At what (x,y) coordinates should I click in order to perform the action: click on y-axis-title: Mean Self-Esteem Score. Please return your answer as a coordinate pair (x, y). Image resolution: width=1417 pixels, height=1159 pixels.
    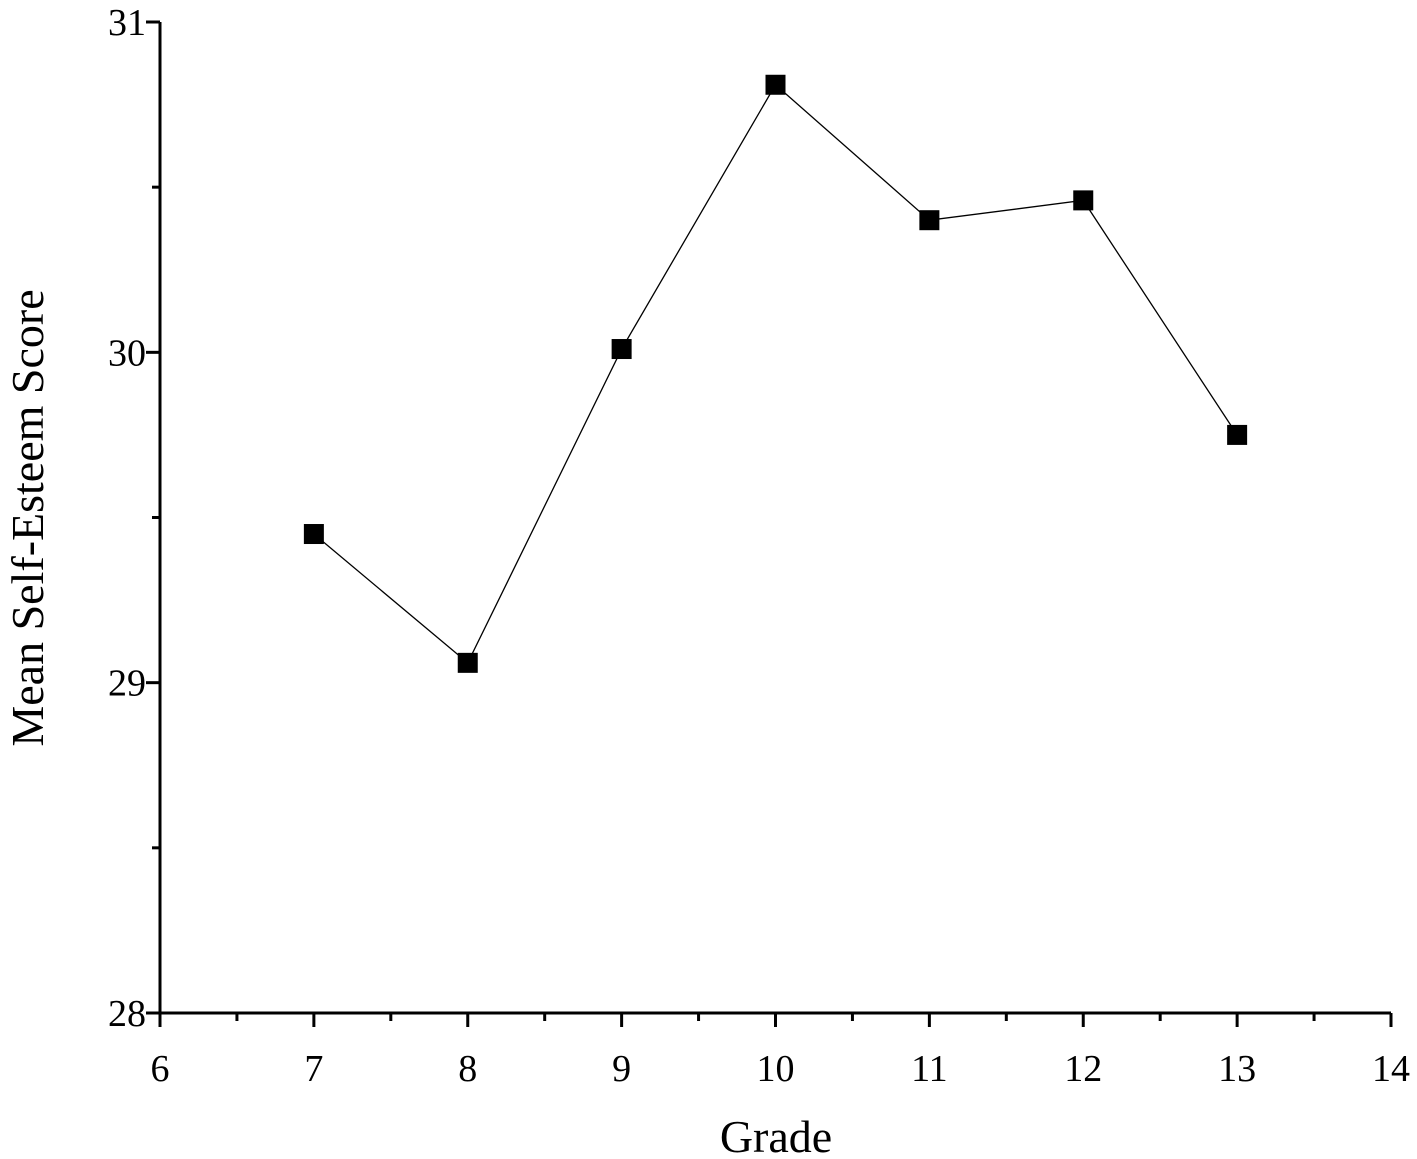
    Looking at the image, I should click on (27, 517).